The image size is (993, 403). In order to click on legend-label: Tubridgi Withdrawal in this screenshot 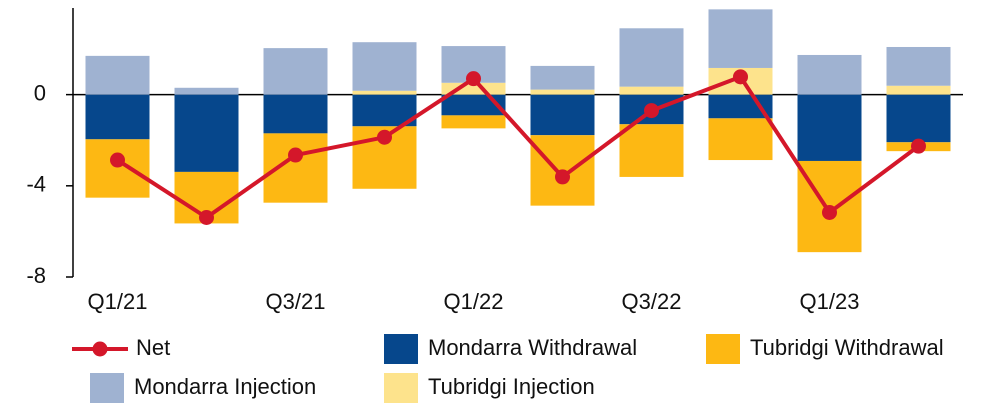, I will do `click(847, 347)`.